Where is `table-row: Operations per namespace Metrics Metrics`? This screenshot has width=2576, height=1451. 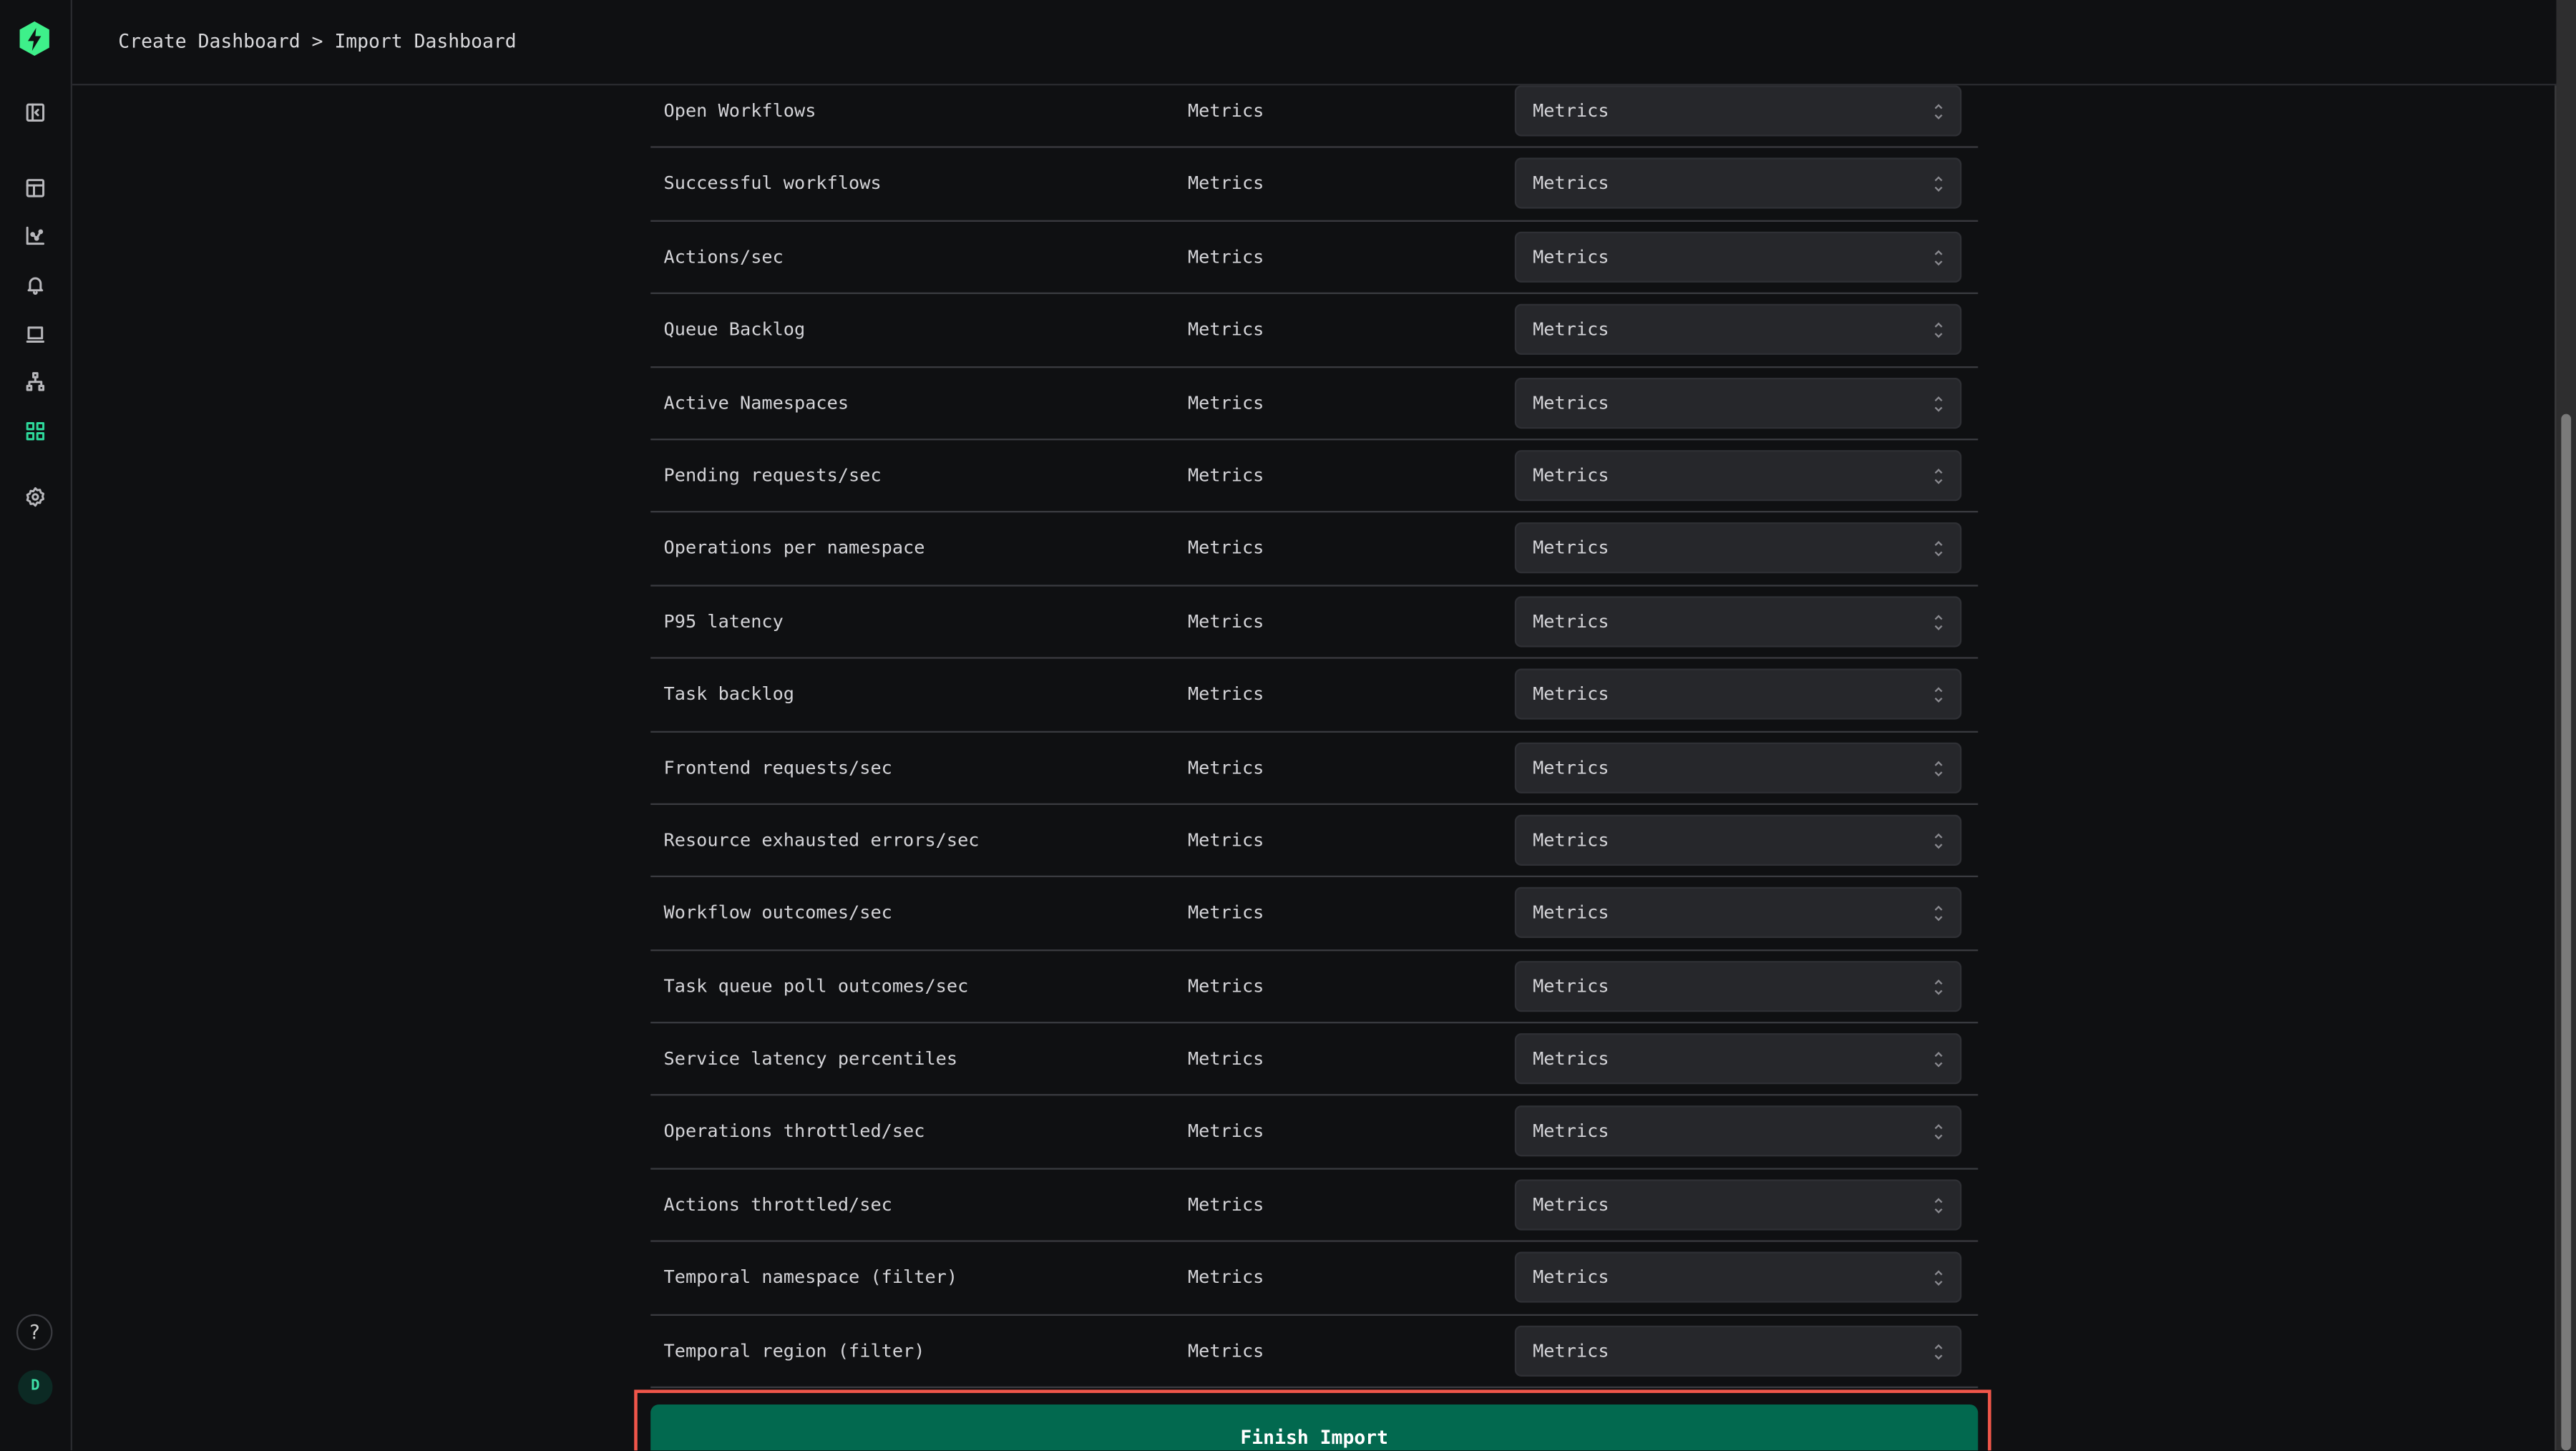
table-row: Operations per namespace Metrics Metrics is located at coordinates (1314, 550).